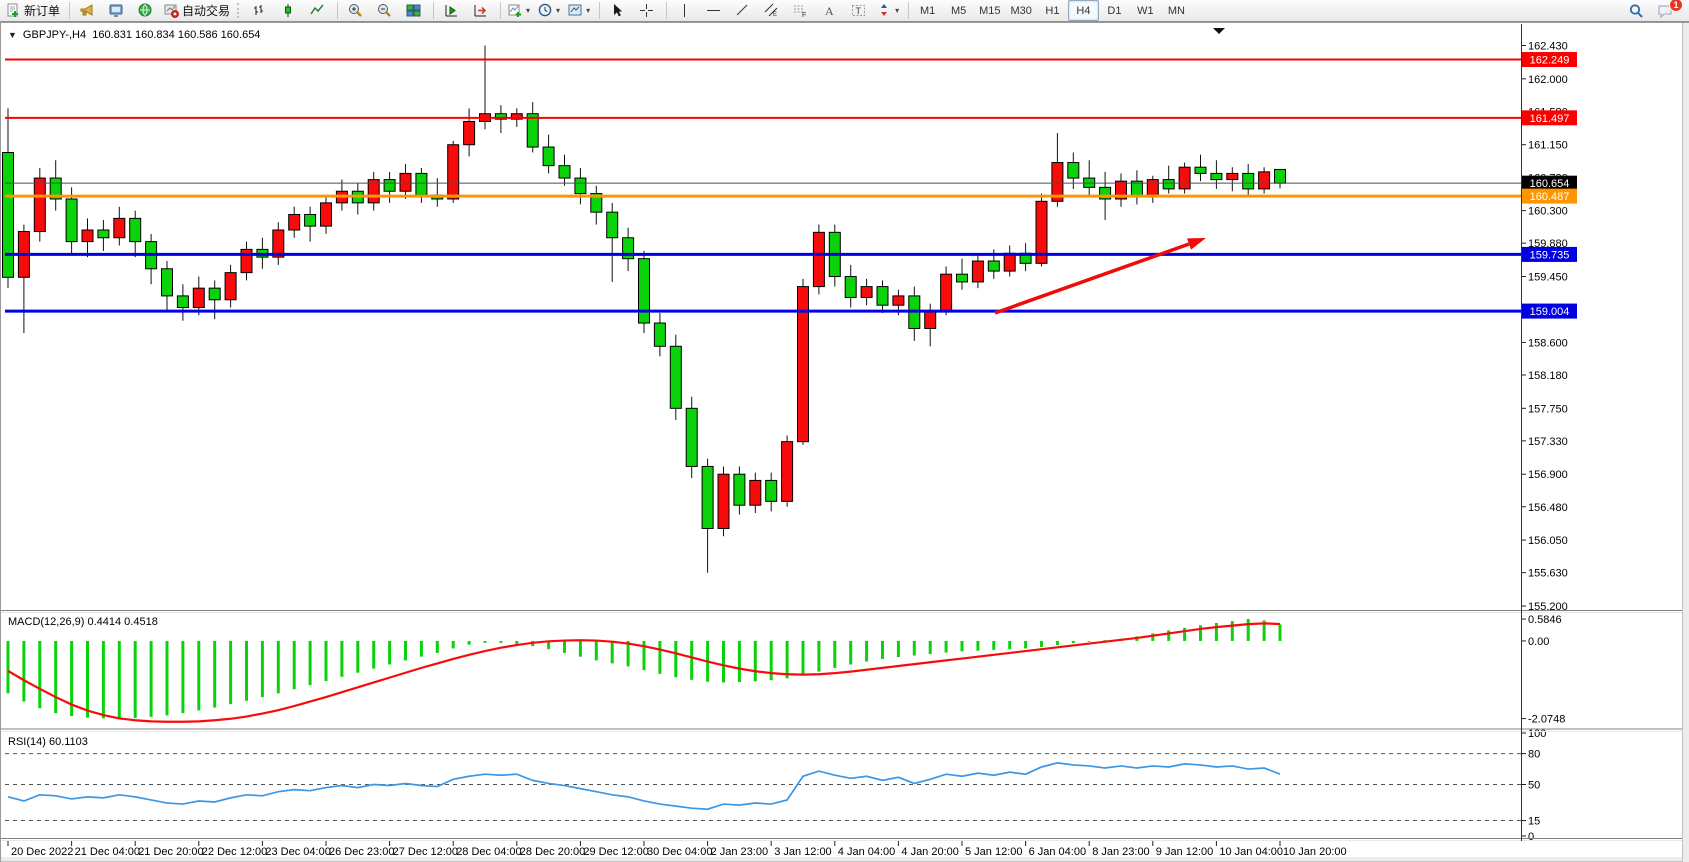 The image size is (1689, 862). Describe the element at coordinates (317, 10) in the screenshot. I see `line-chart-button` at that location.